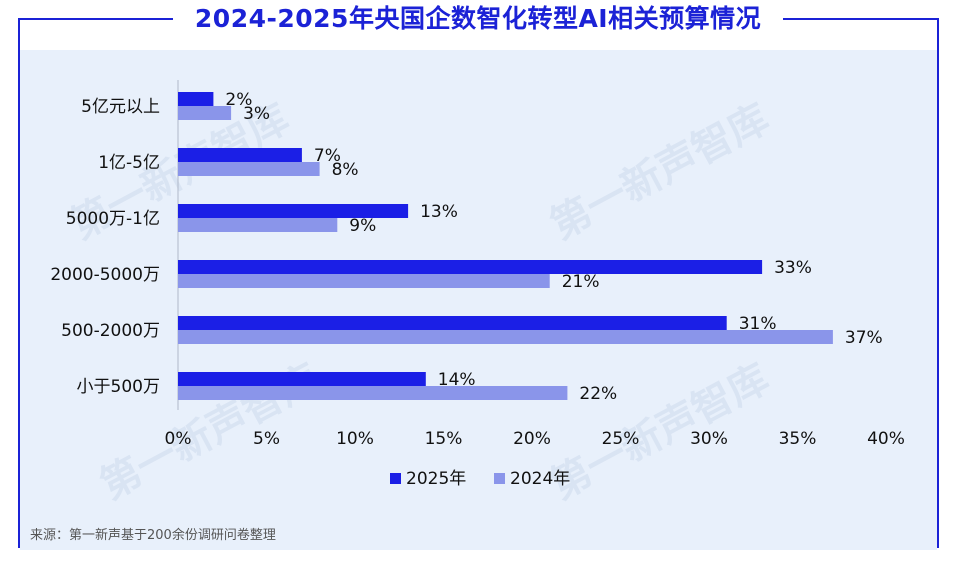 The height and width of the screenshot is (566, 956). I want to click on value-label: 14%, so click(457, 380).